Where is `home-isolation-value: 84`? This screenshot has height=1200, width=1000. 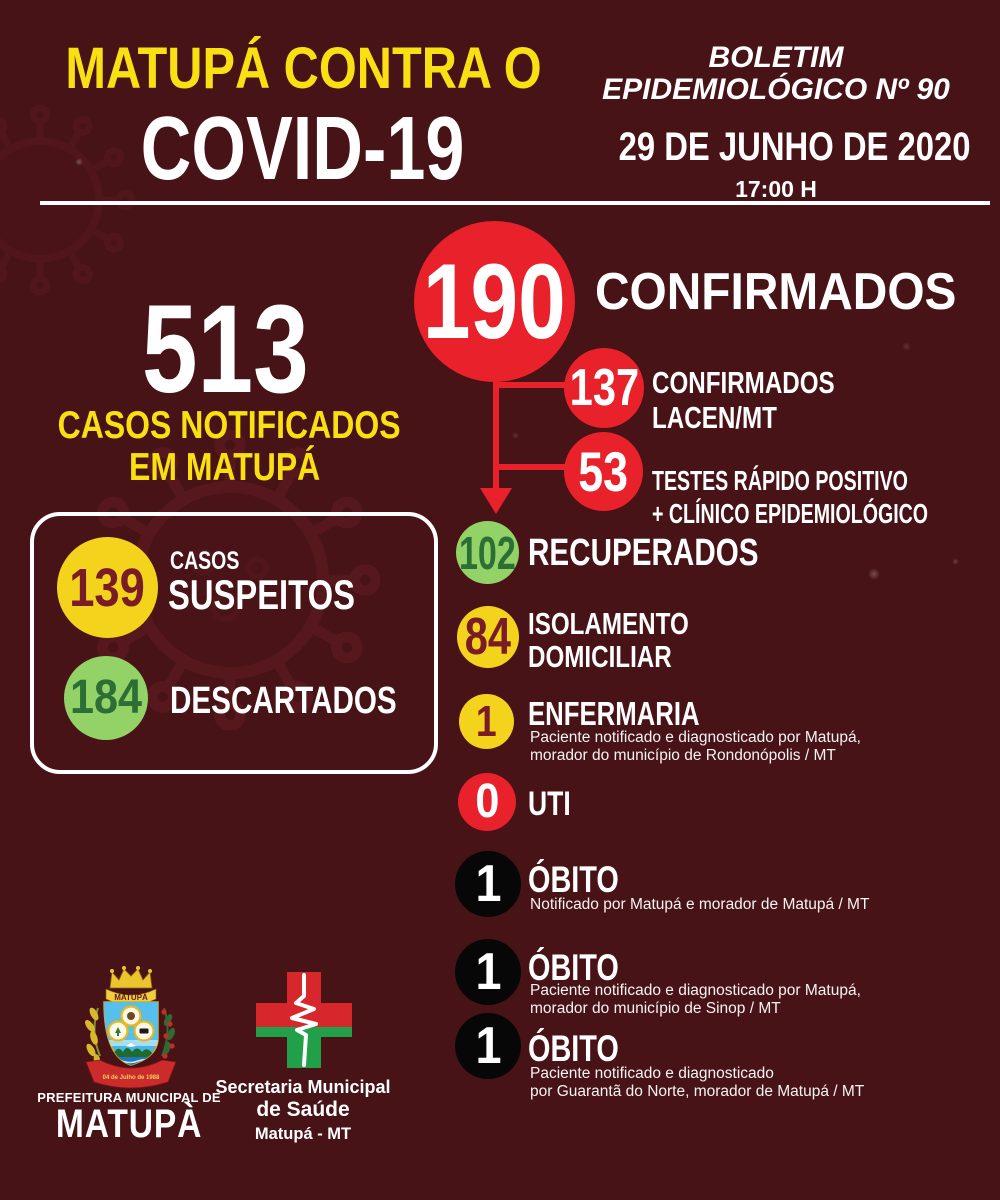
home-isolation-value: 84 is located at coordinates (488, 637).